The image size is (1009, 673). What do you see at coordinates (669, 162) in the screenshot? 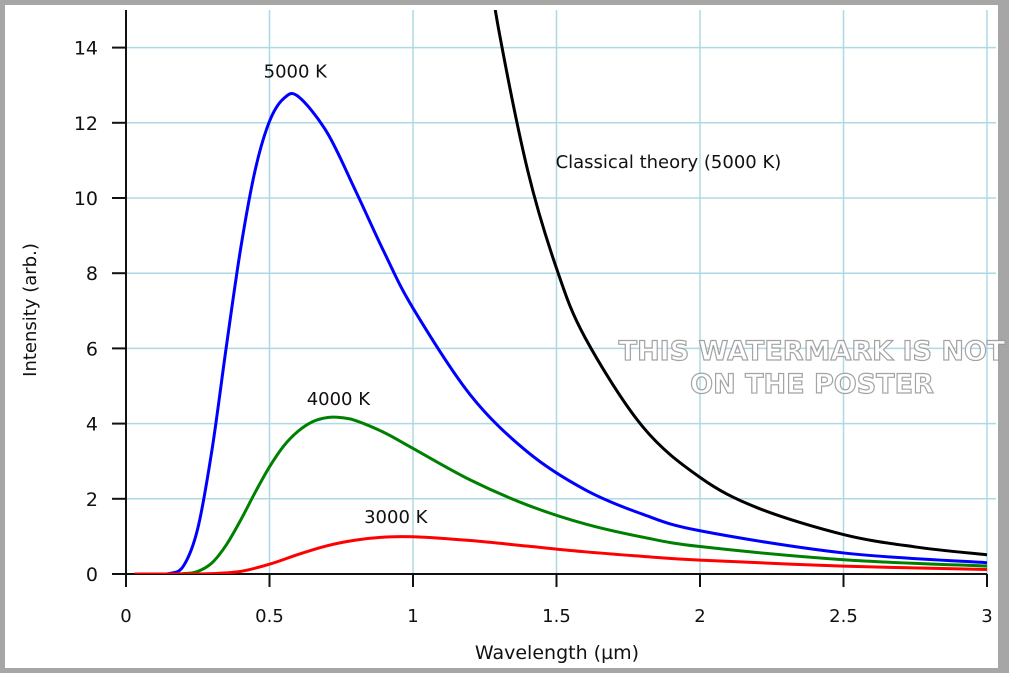
I see `annotation-label: Classical theory (5000 K)` at bounding box center [669, 162].